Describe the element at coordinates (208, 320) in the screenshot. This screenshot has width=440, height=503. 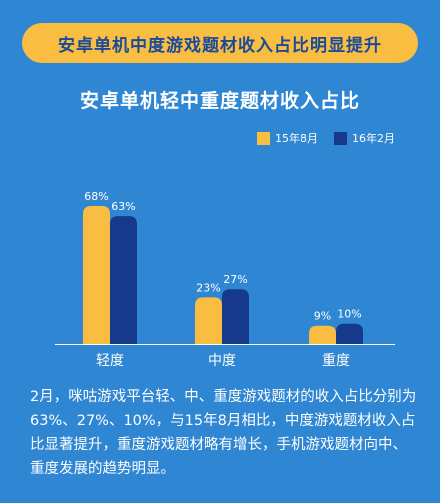
I see `bar-series-1-中度` at that location.